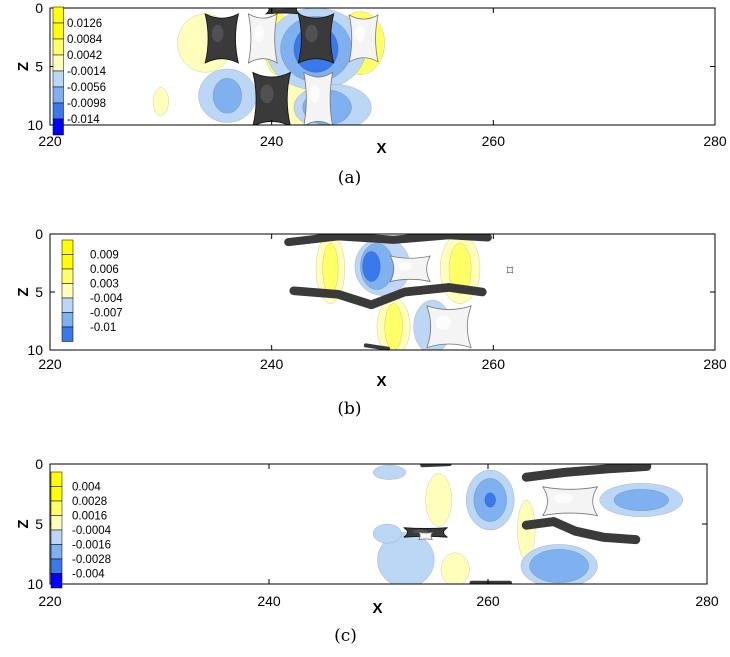  What do you see at coordinates (83, 120) in the screenshot?
I see `colorbar-label: -0.014` at bounding box center [83, 120].